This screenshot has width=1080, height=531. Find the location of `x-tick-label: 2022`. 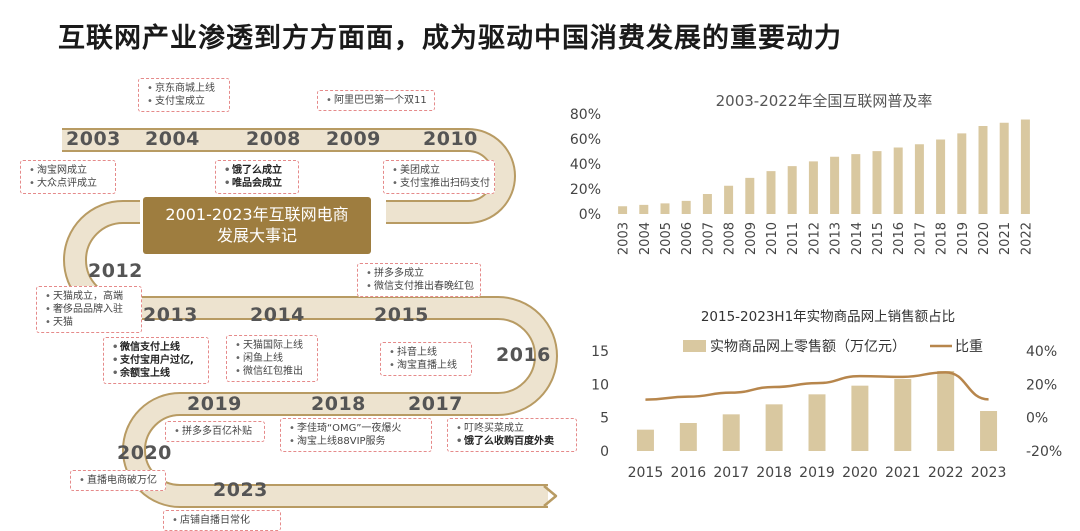

x-tick-label: 2022 is located at coordinates (946, 473).